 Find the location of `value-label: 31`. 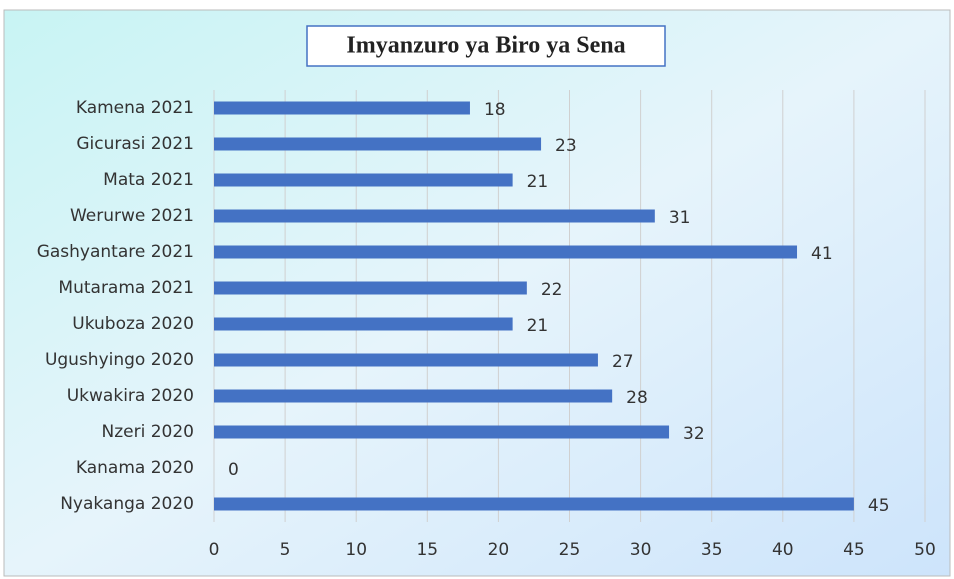

value-label: 31 is located at coordinates (680, 218).